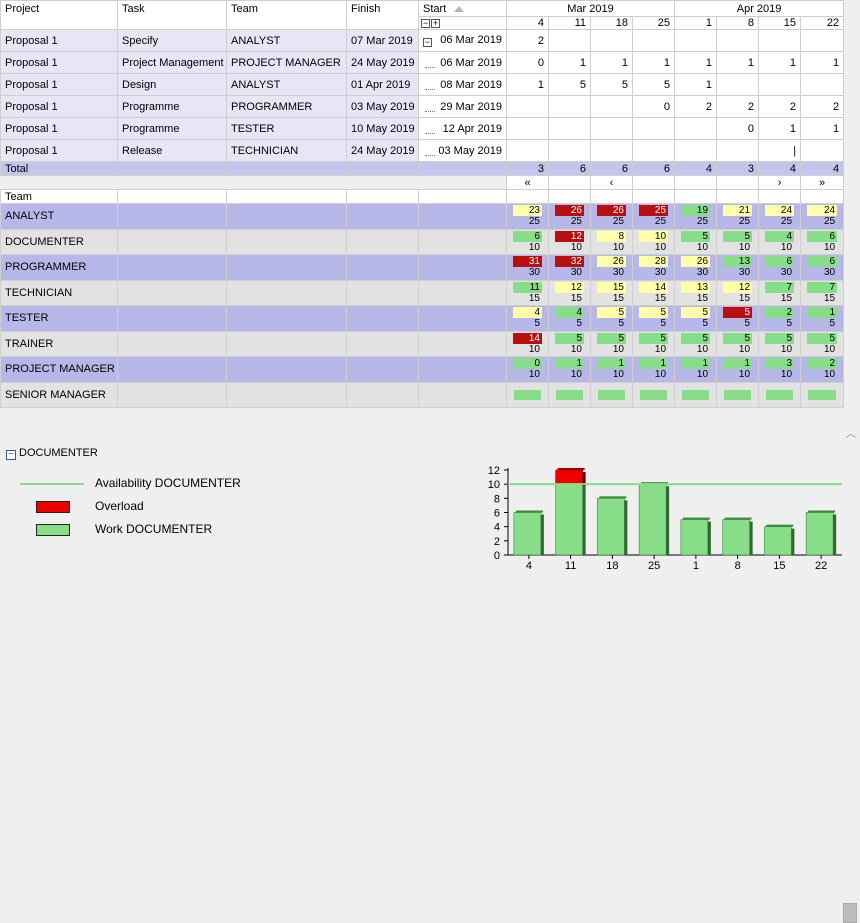 Image resolution: width=860 pixels, height=923 pixels. I want to click on column-header-team: Team, so click(286, 15).